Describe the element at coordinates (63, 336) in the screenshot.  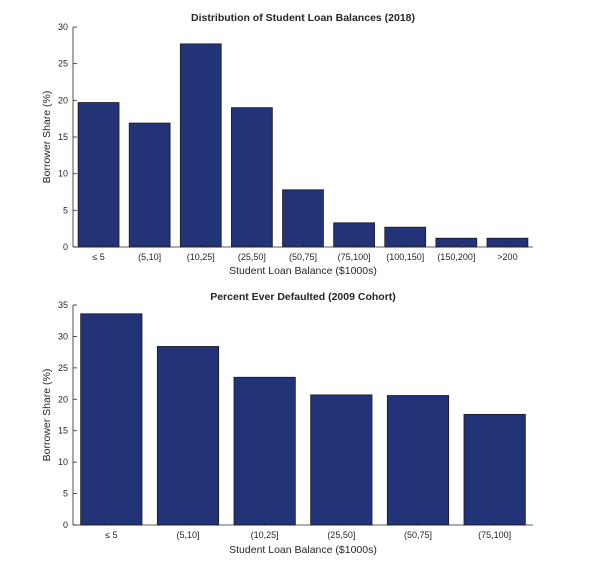
I see `chart-2-y-tick-label: 30` at that location.